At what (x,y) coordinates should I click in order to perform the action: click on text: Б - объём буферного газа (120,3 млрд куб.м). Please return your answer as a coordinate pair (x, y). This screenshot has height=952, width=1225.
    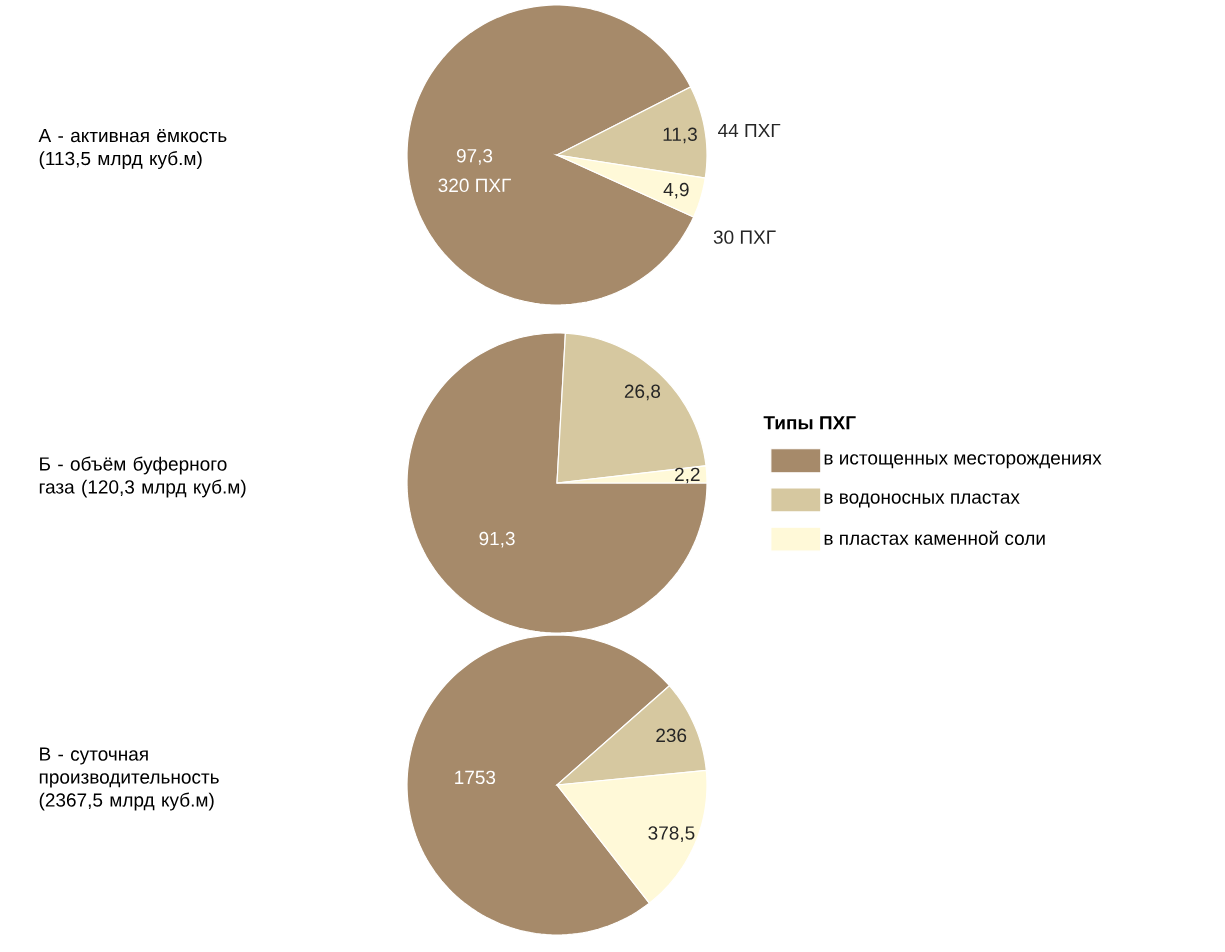
    Looking at the image, I should click on (142, 477).